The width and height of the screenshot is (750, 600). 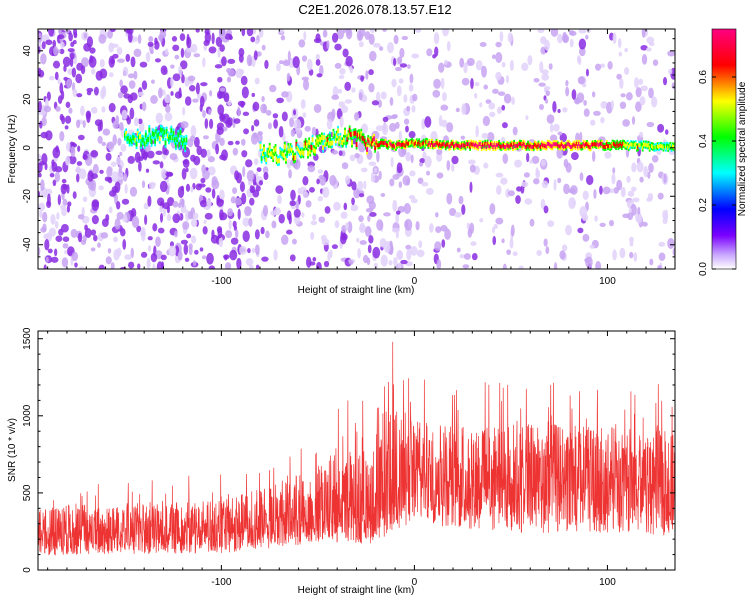 I want to click on spectrogram-x-tick-label: 100, so click(x=607, y=281).